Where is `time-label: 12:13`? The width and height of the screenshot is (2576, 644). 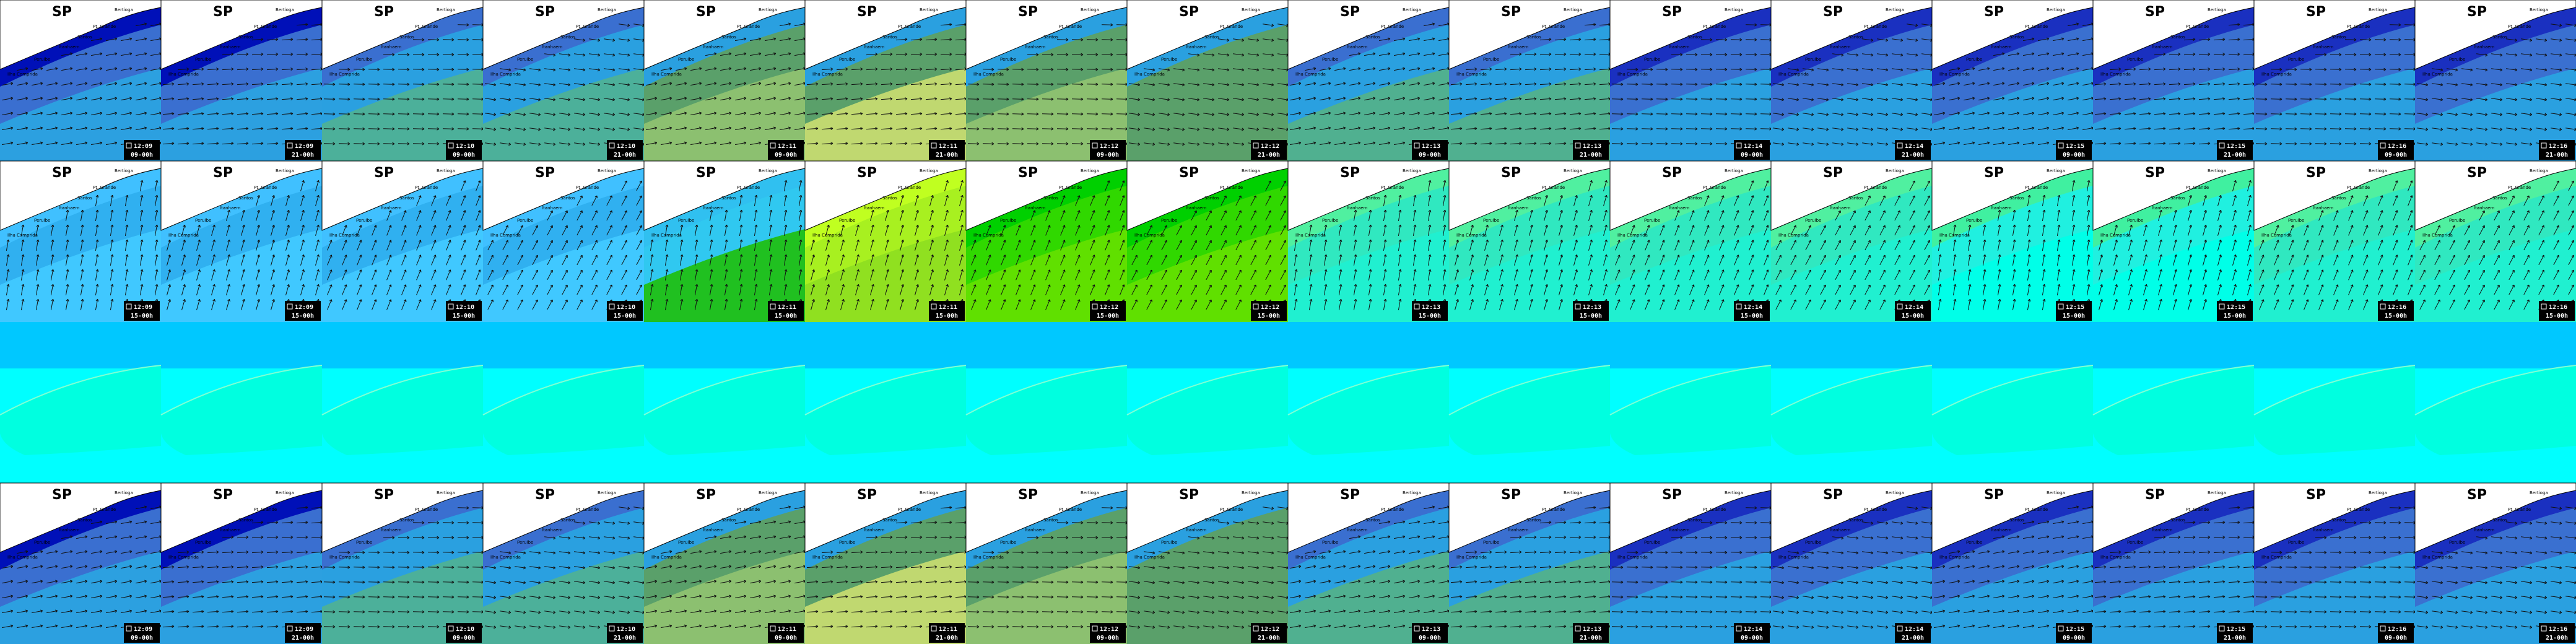
time-label: 12:13 is located at coordinates (1431, 146).